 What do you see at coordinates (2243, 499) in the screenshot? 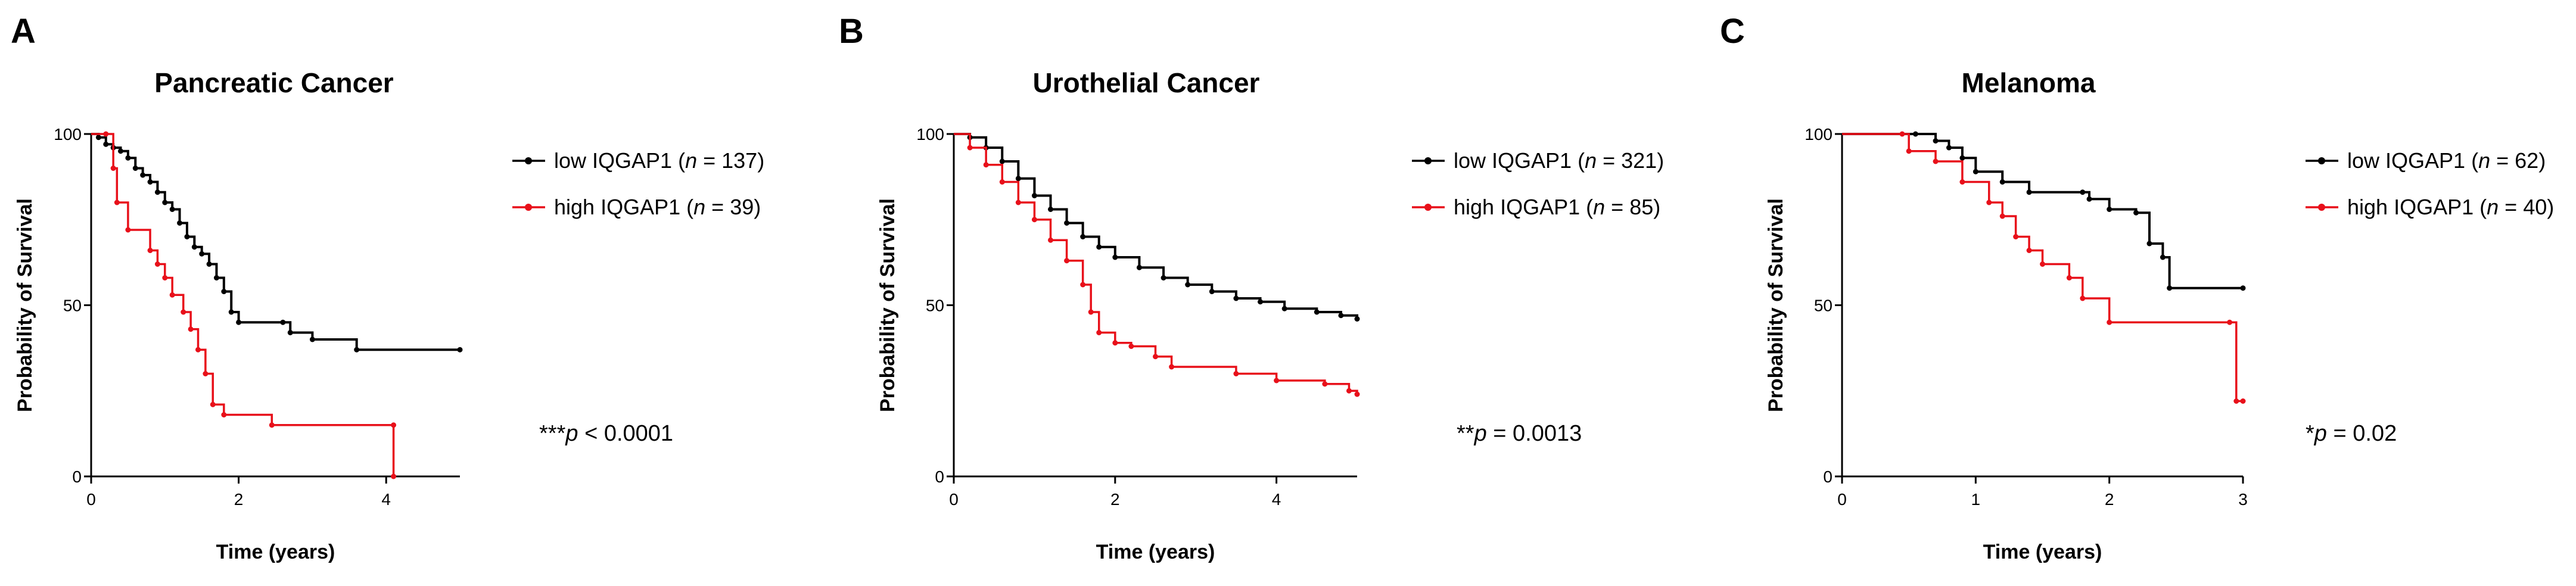
I see `x-tick-label: 3` at bounding box center [2243, 499].